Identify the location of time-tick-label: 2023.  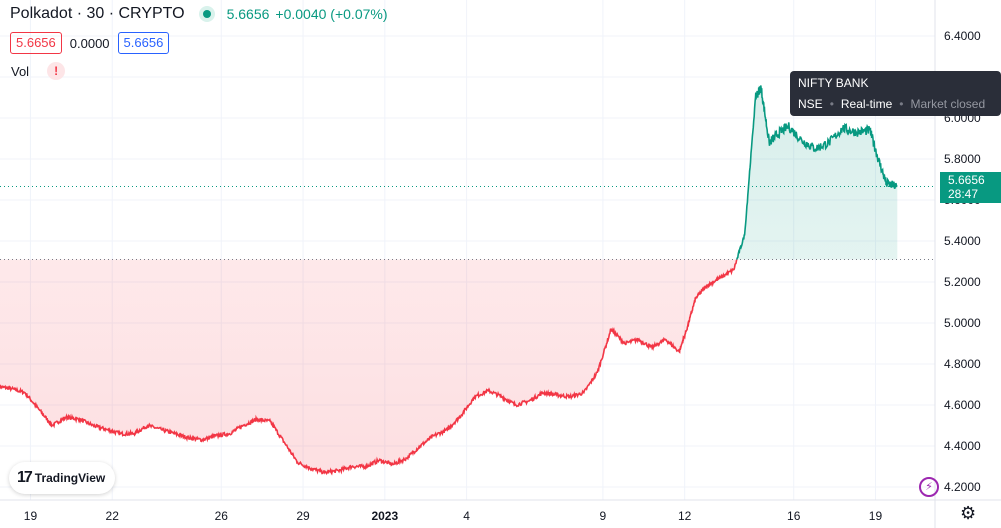
(384, 516).